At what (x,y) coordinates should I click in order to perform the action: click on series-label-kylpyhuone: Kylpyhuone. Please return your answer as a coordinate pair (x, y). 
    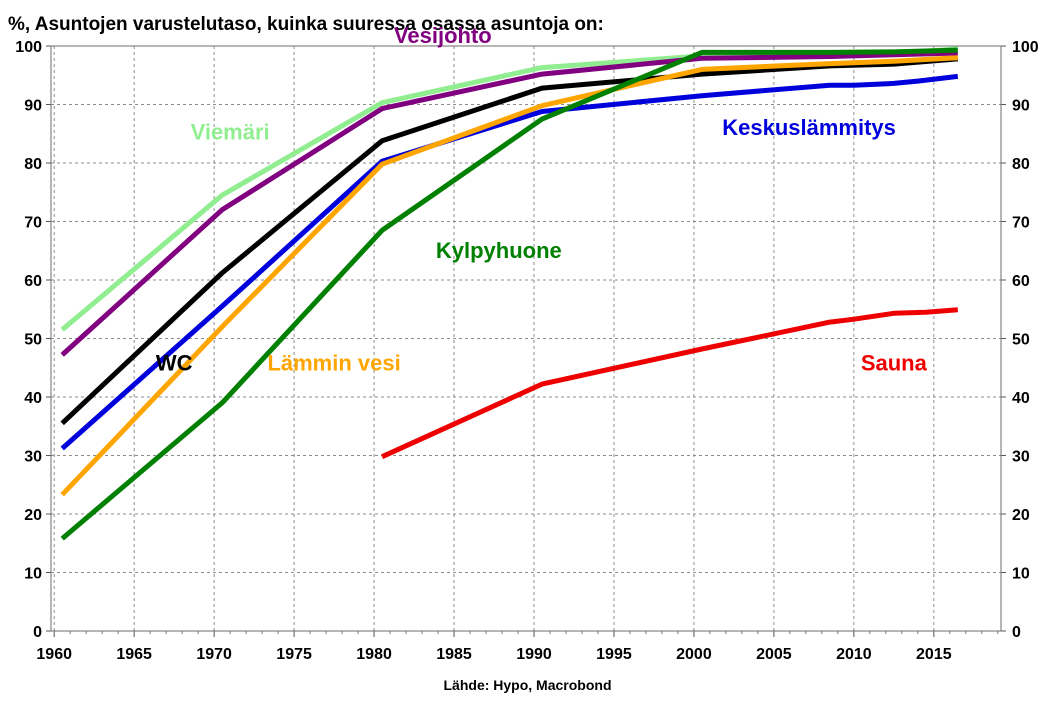
    Looking at the image, I should click on (499, 250).